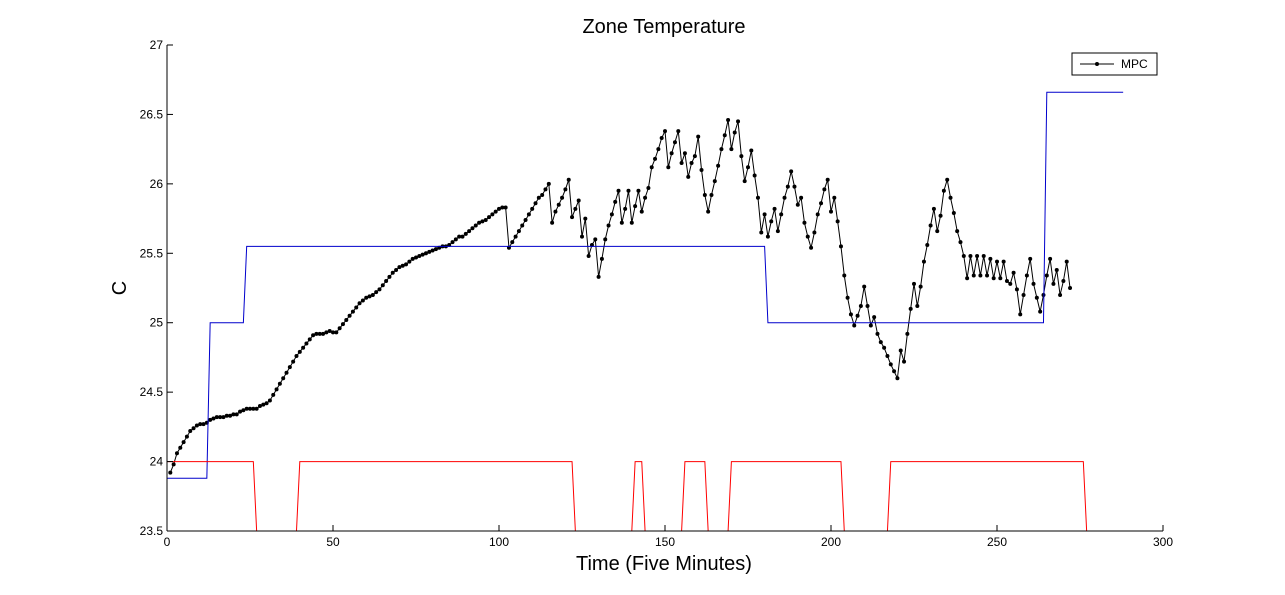 Image resolution: width=1285 pixels, height=595 pixels. I want to click on y-tick-label-3: 25, so click(157, 323).